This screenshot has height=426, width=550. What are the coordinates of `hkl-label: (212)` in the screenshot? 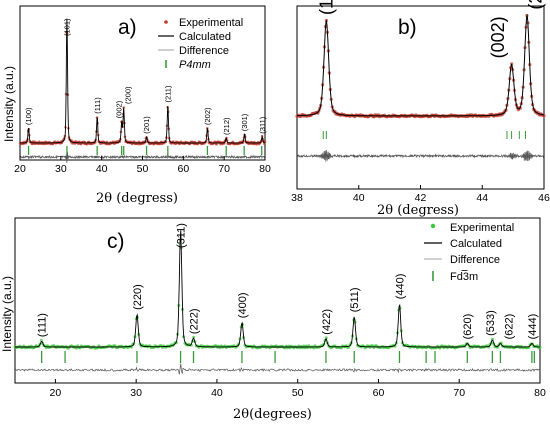 It's located at (226, 126).